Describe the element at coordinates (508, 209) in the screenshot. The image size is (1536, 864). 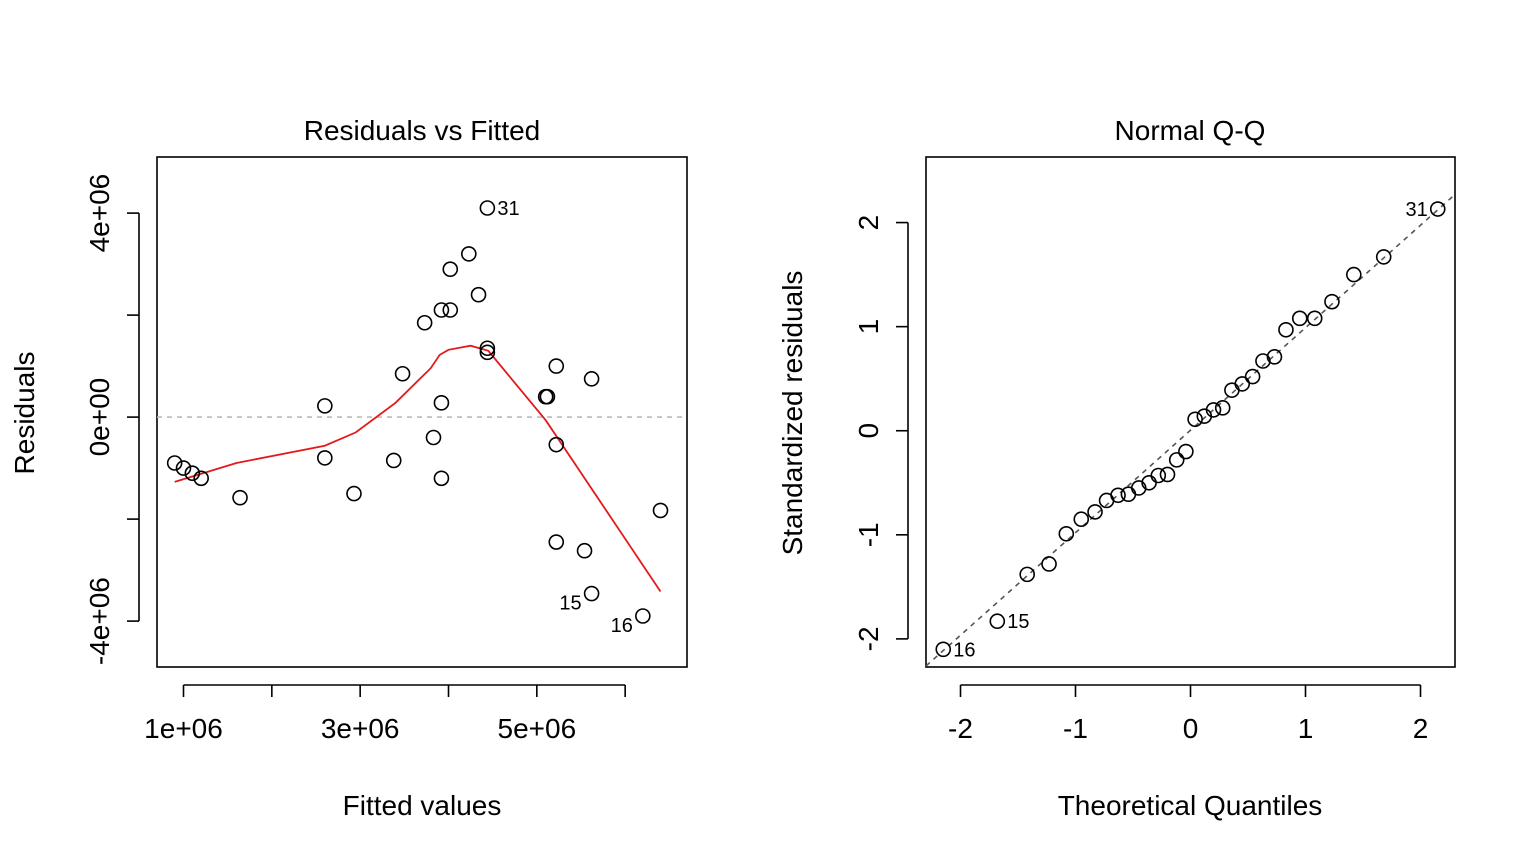
I see `residuals-point-label: 31` at that location.